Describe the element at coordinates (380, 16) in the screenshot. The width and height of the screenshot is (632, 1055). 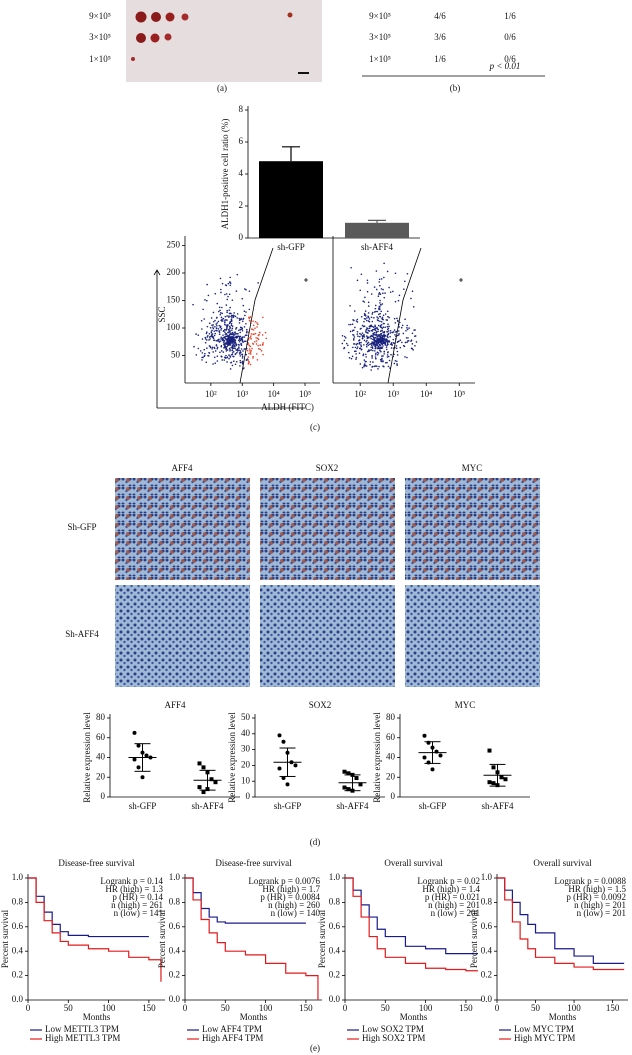
I see `table-cell: 9×10⁵` at that location.